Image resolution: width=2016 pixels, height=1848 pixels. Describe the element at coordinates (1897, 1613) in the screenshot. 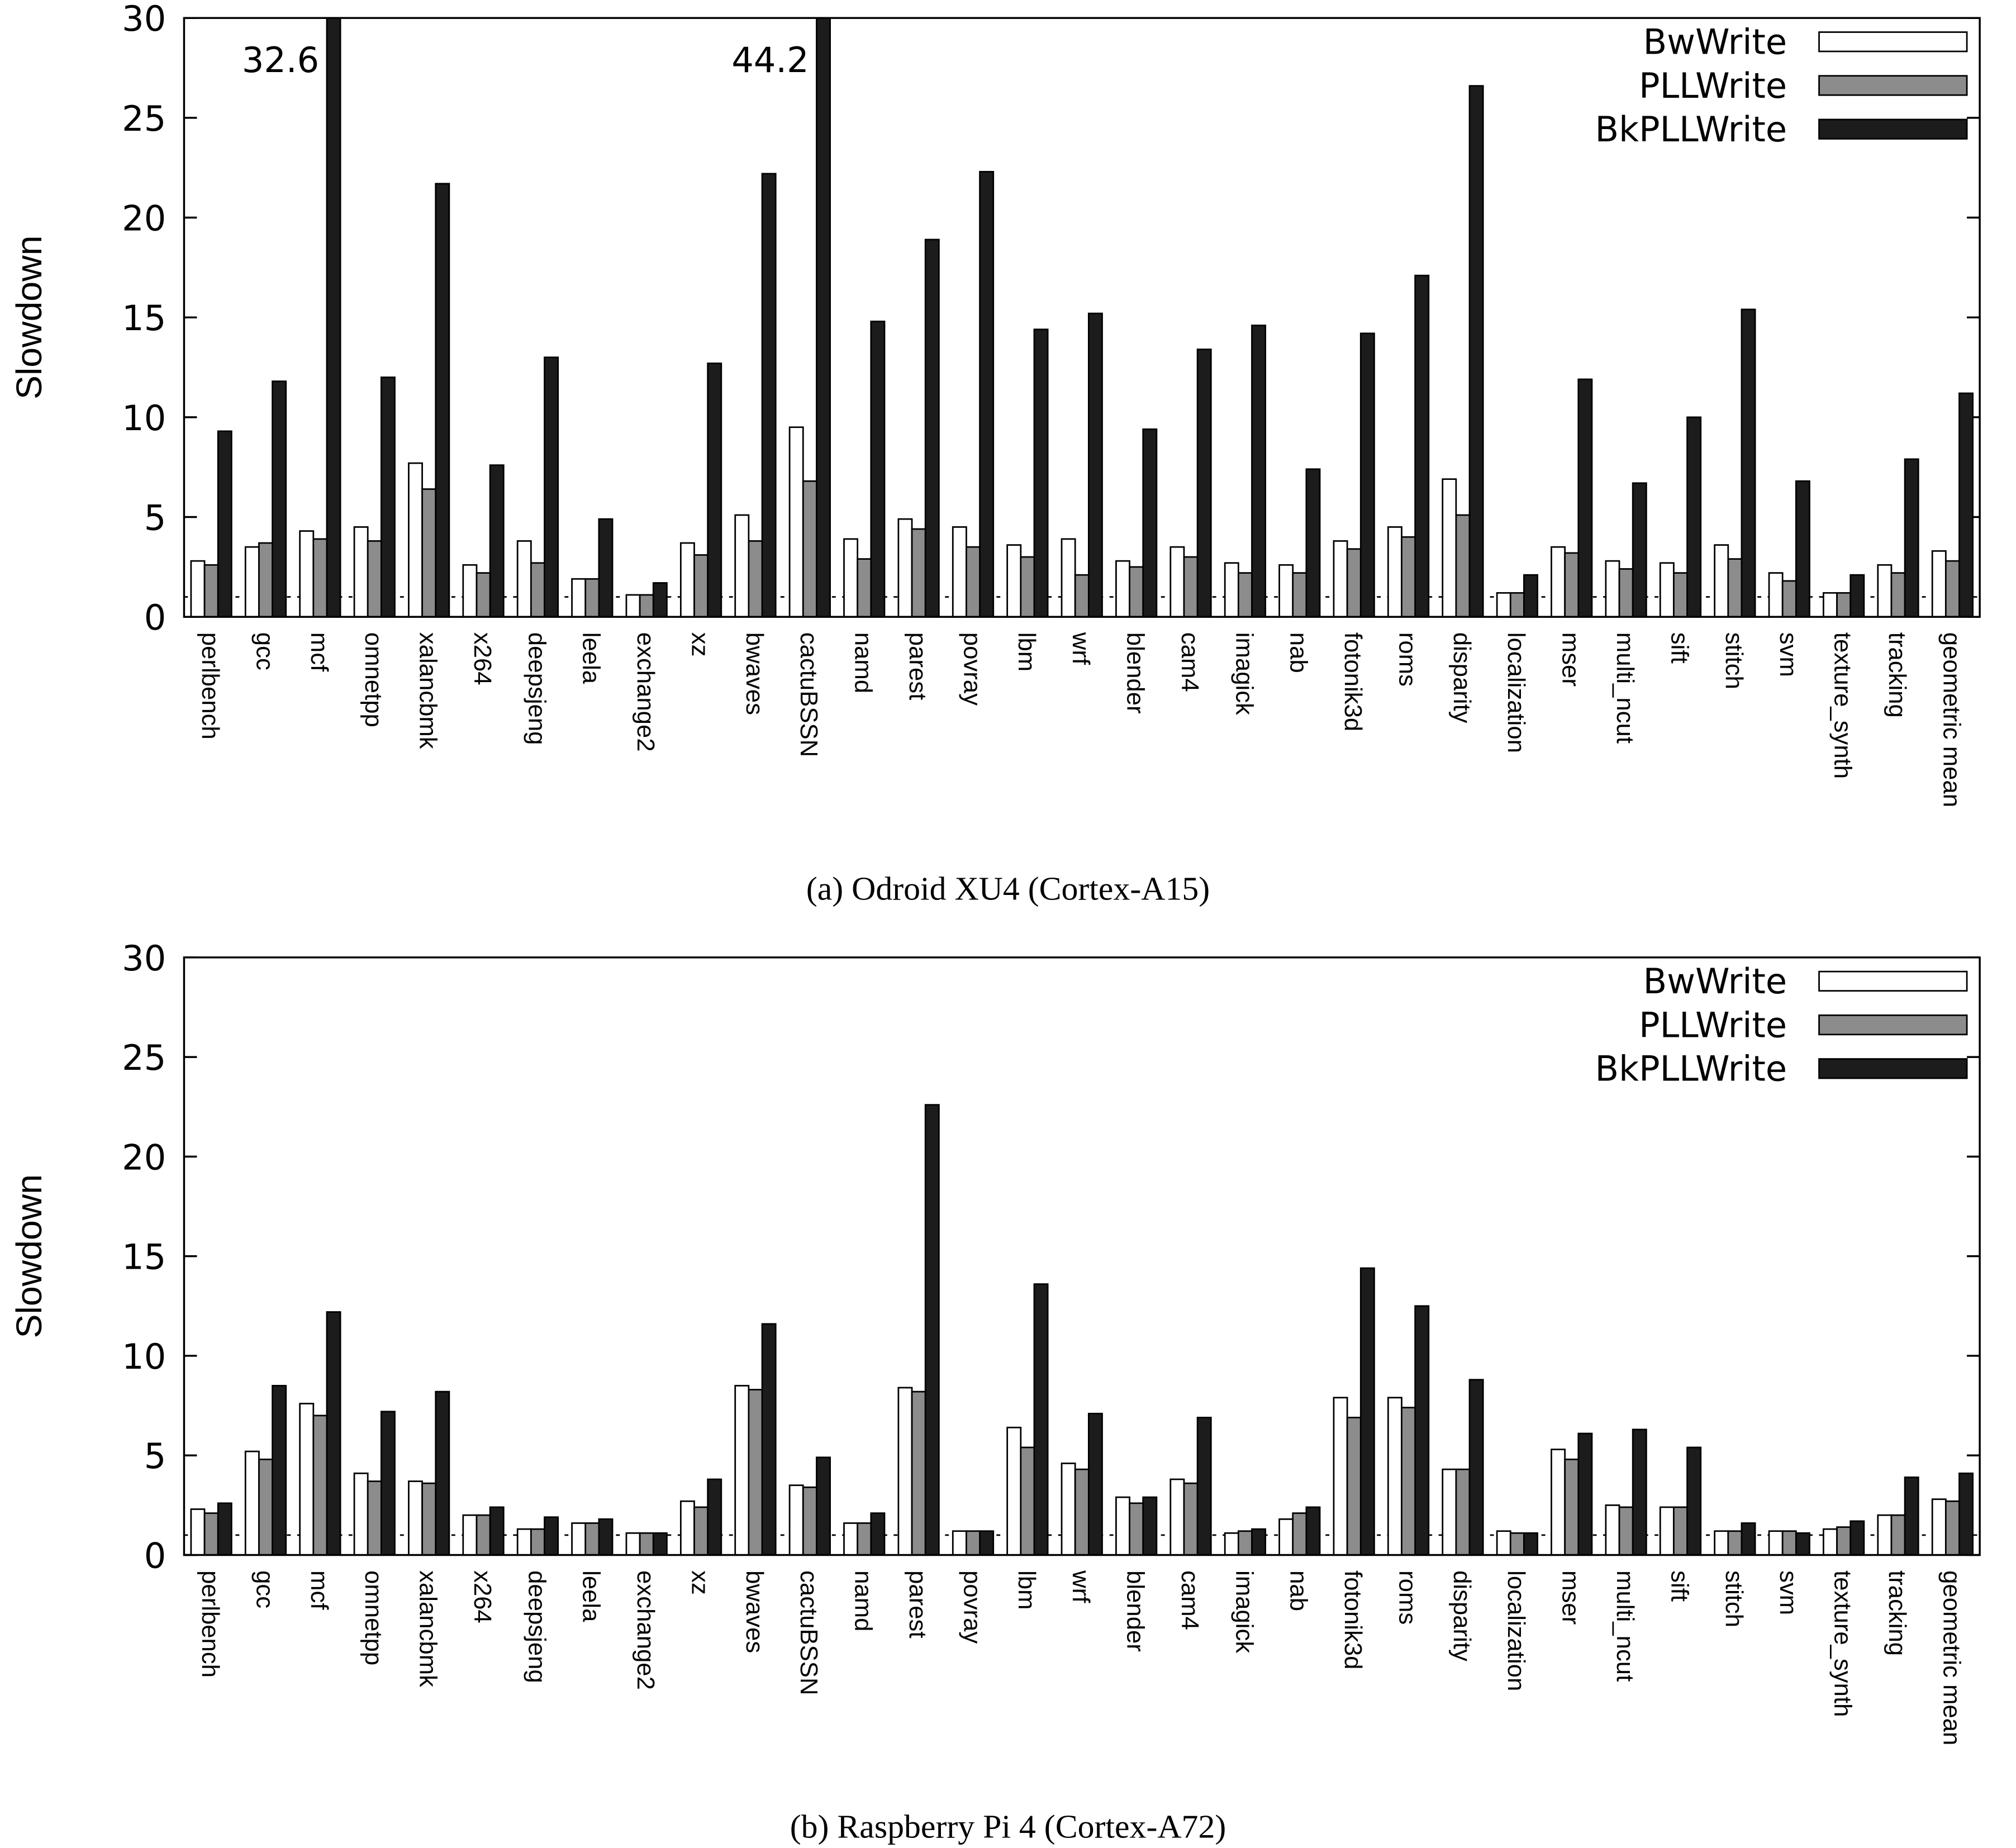

I see `x-tick-label: tracking` at that location.